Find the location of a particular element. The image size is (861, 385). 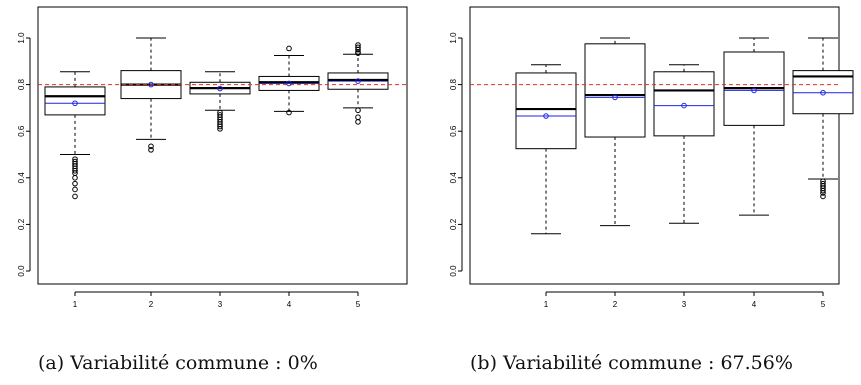

caption-b: (b) Variabilité commune : 67.56% is located at coordinates (631, 363).